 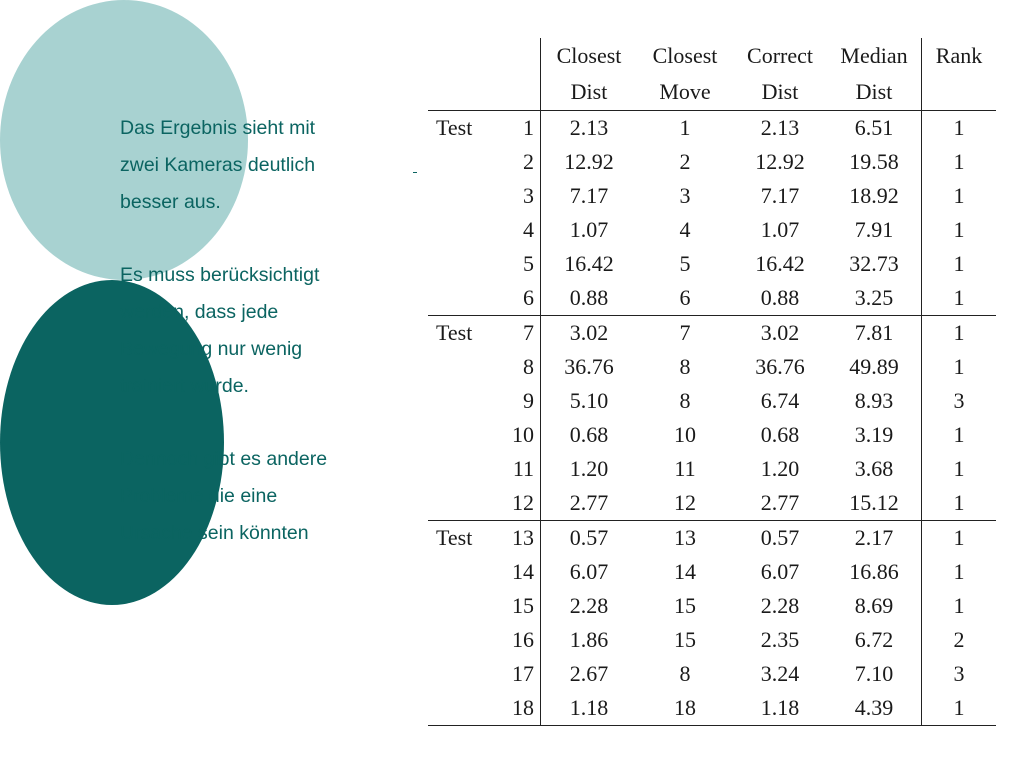 I want to click on closest-move-cell: 2, so click(x=685, y=161).